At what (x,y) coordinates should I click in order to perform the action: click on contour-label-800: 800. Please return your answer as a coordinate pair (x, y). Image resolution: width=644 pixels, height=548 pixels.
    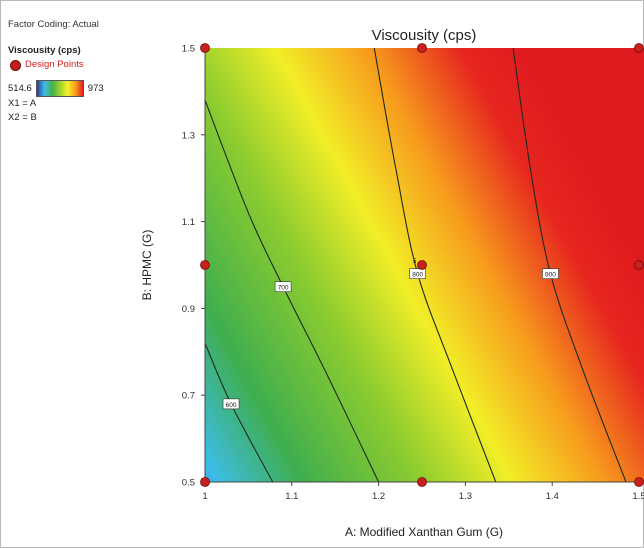
    Looking at the image, I should click on (417, 275).